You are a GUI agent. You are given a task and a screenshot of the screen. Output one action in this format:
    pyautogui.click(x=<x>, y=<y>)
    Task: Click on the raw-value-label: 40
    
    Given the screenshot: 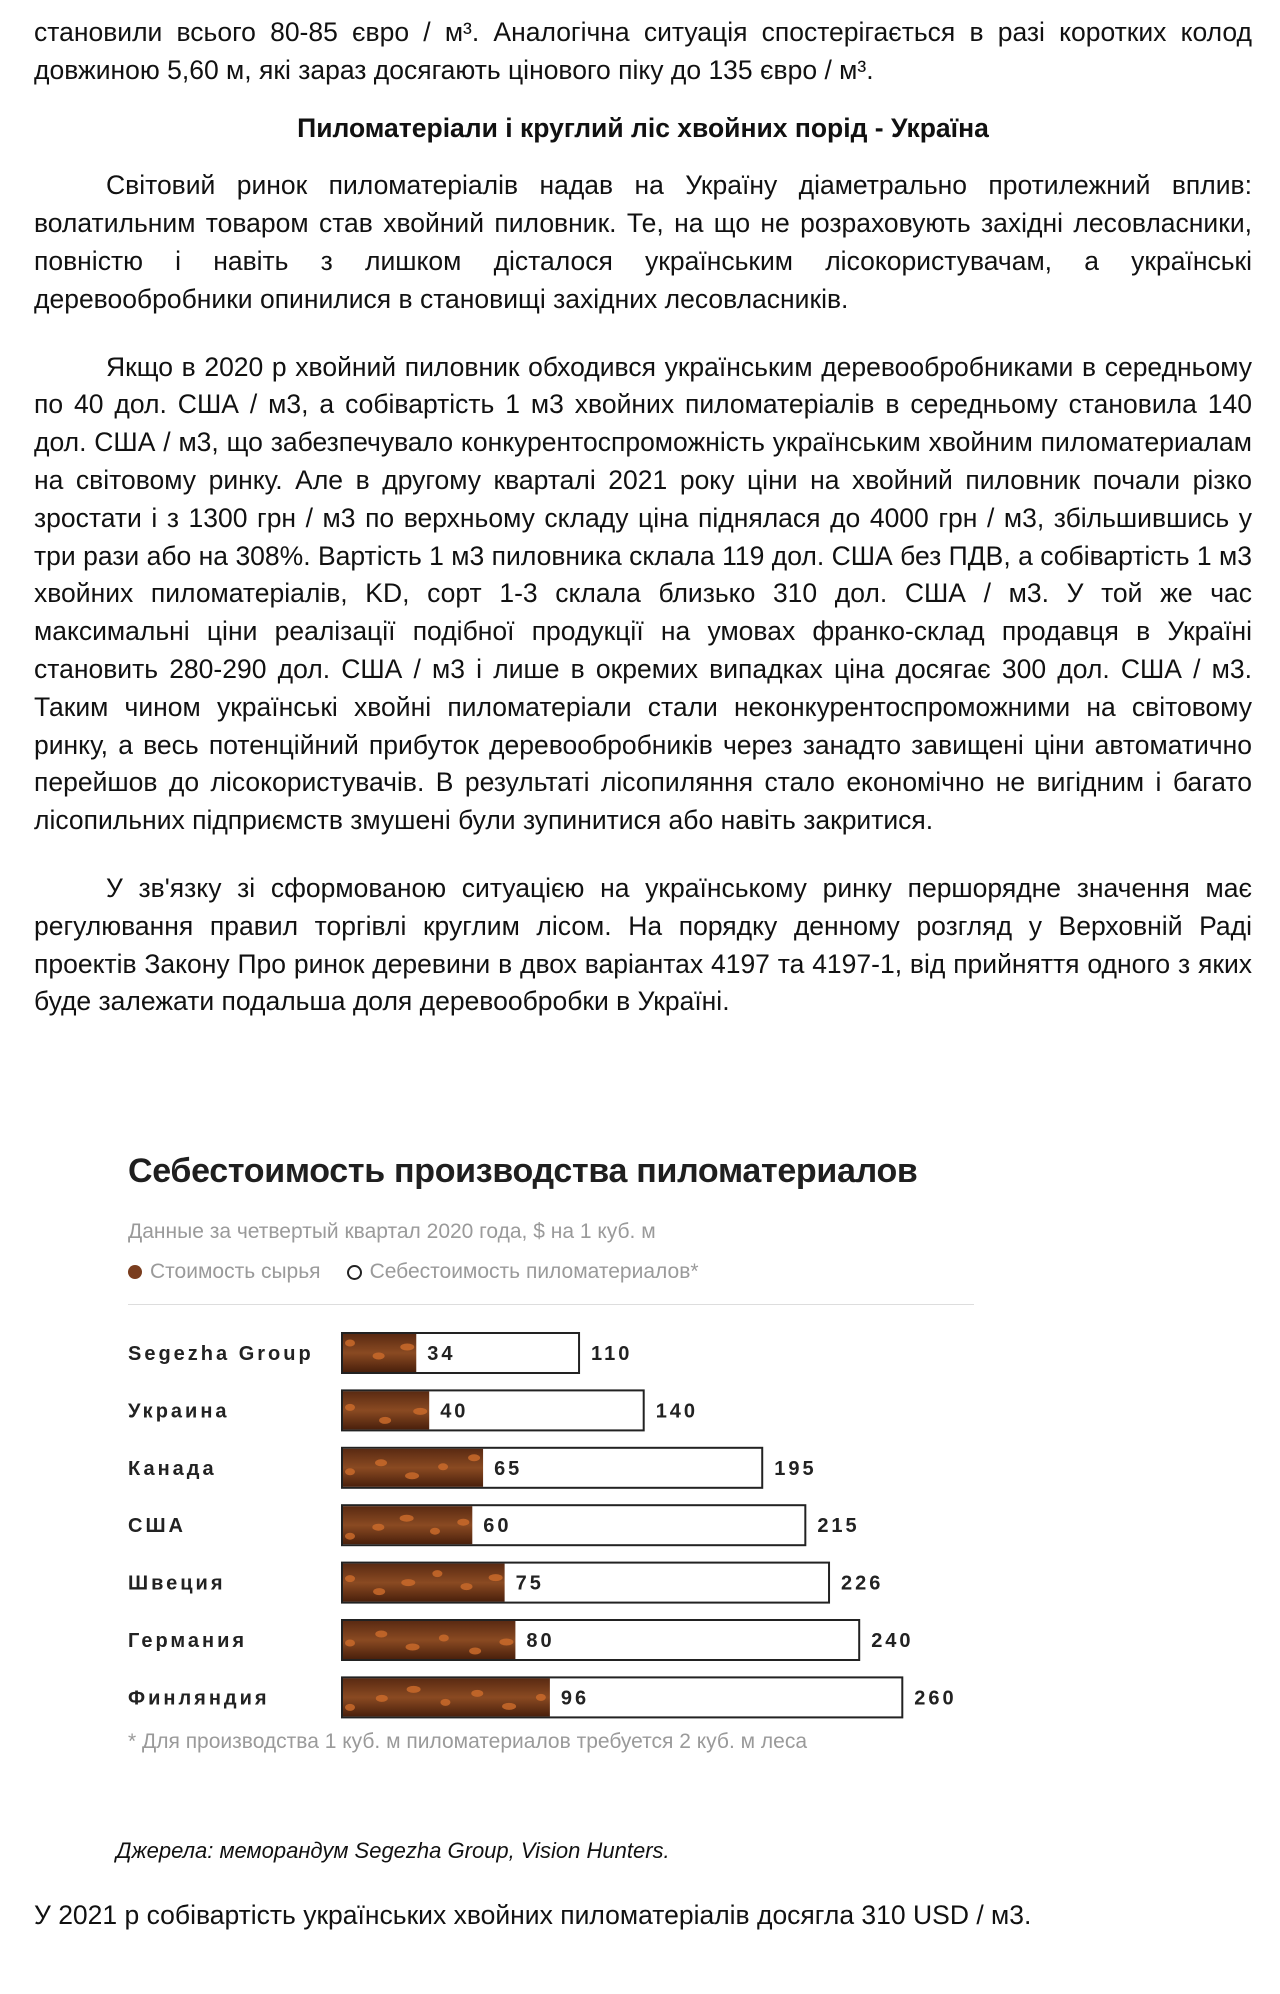 What is the action you would take?
    pyautogui.click(x=454, y=1411)
    